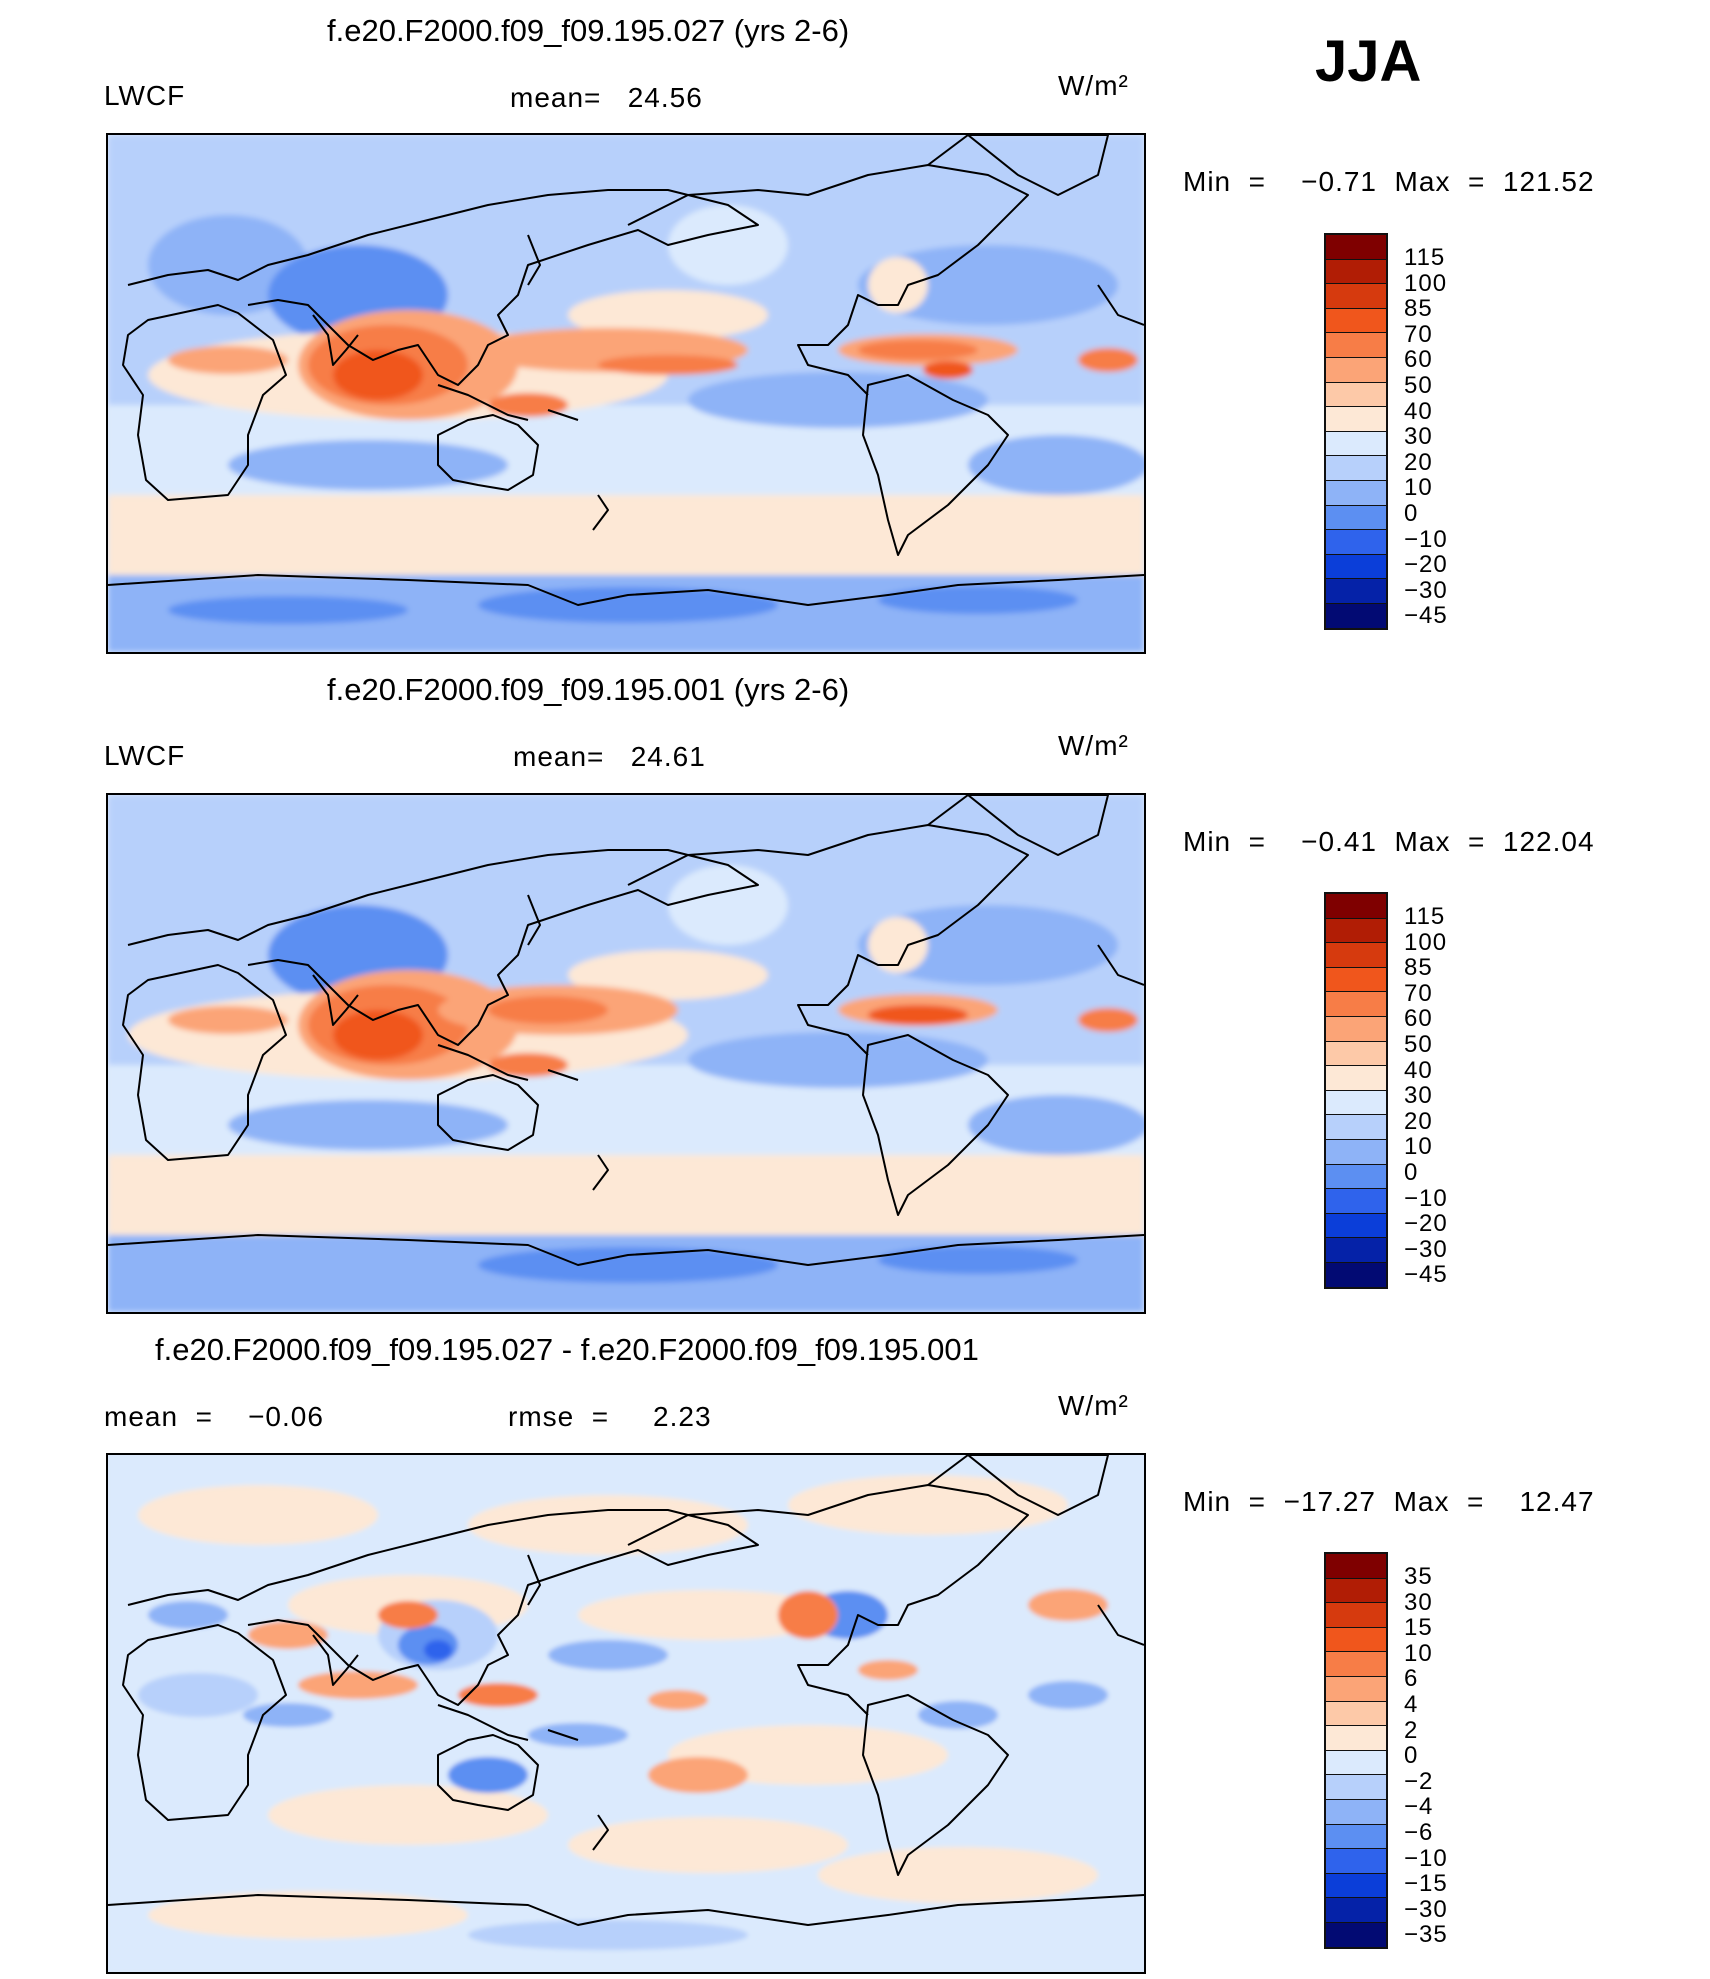 The width and height of the screenshot is (1710, 1979). I want to click on panel3-colorbar, so click(1356, 1750).